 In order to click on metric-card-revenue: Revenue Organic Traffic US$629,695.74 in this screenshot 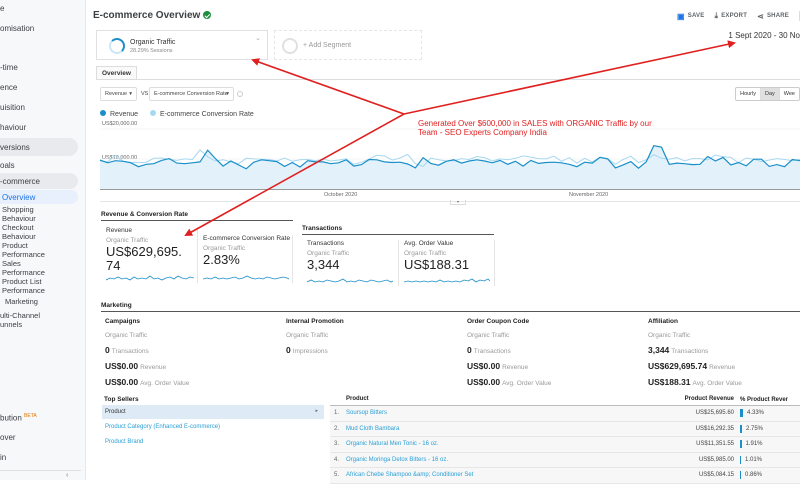, I will do `click(149, 255)`.